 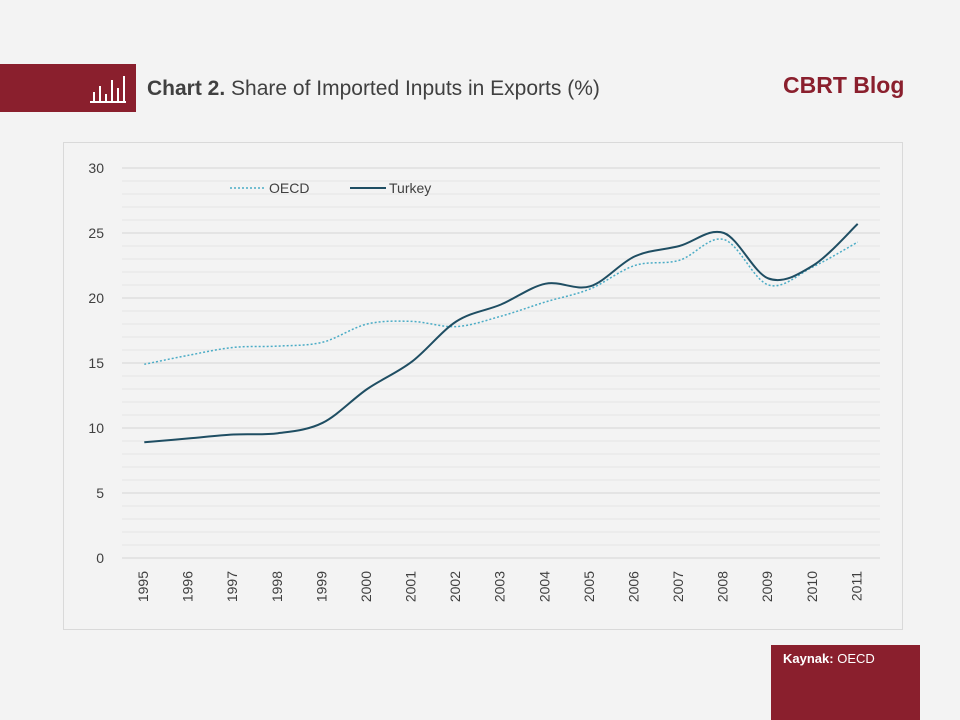 I want to click on legend-label-oecd: OECD, so click(x=289, y=188).